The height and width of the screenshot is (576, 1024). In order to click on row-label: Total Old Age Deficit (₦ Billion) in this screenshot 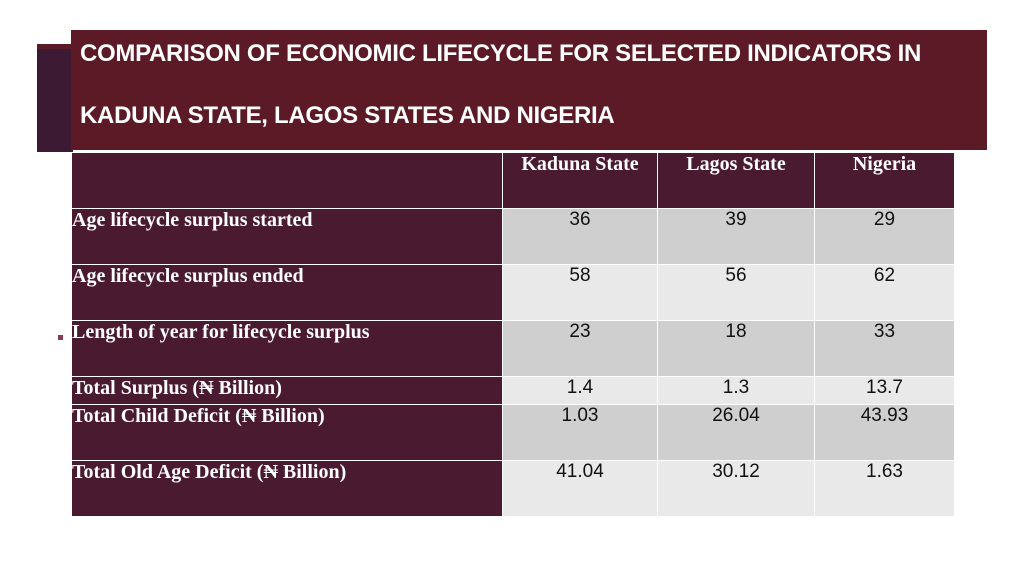, I will do `click(287, 488)`.